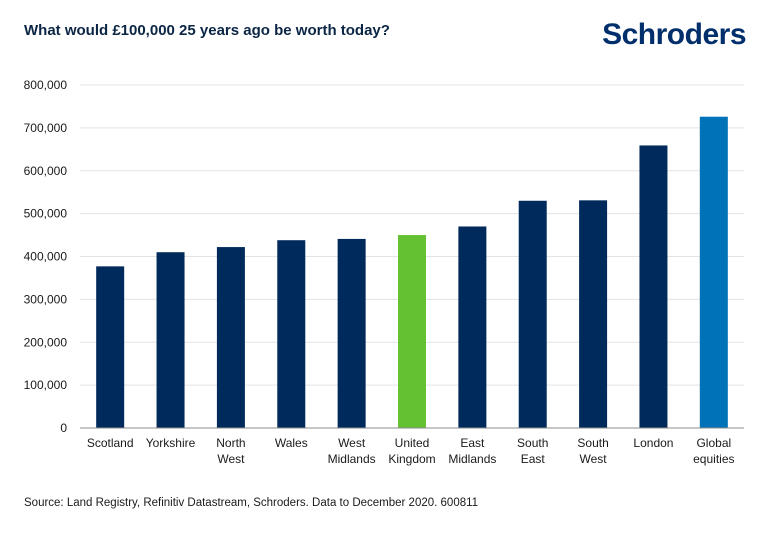 The image size is (770, 535). Describe the element at coordinates (46, 299) in the screenshot. I see `y-tick-label: 300,000` at that location.